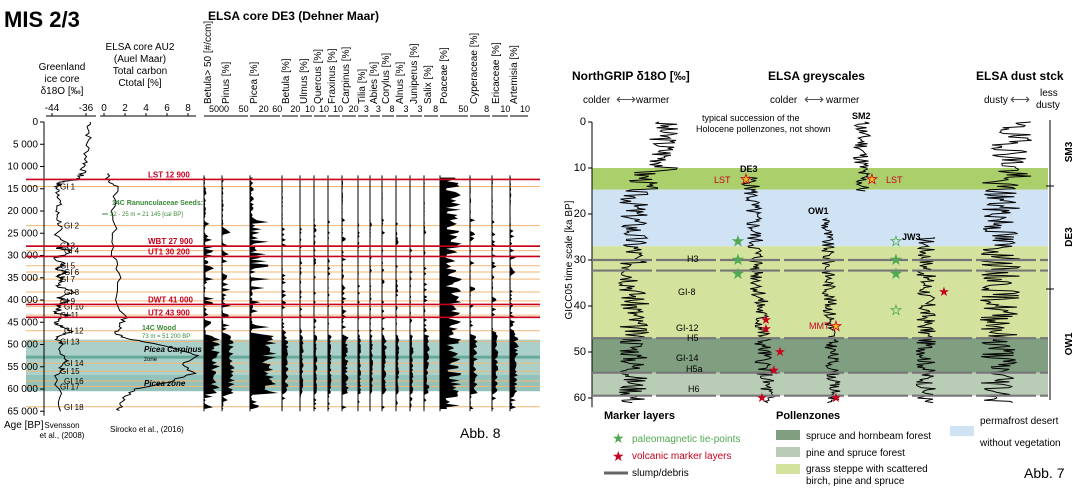  What do you see at coordinates (820, 179) in the screenshot?
I see `band-grass-top` at bounding box center [820, 179].